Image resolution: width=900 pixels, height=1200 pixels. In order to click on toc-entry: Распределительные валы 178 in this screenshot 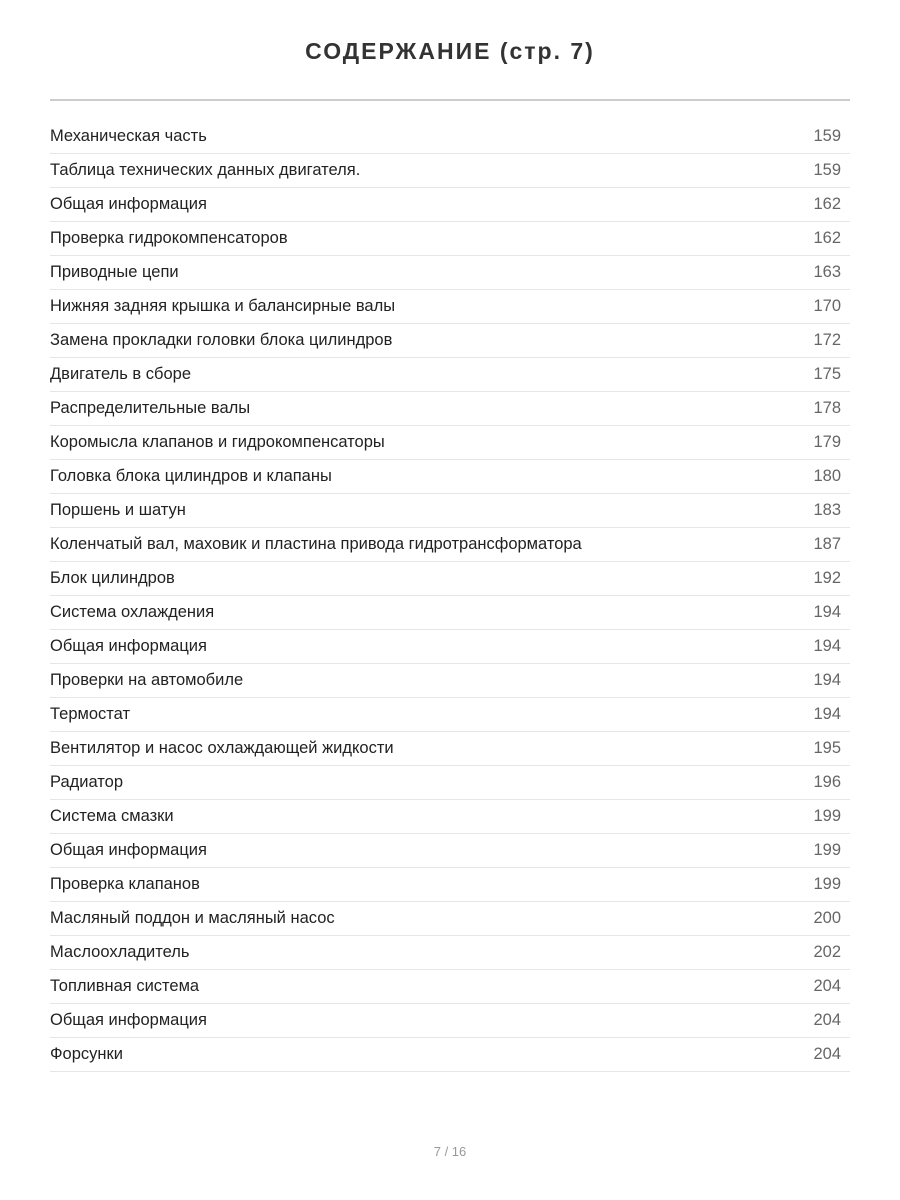, I will do `click(450, 409)`.